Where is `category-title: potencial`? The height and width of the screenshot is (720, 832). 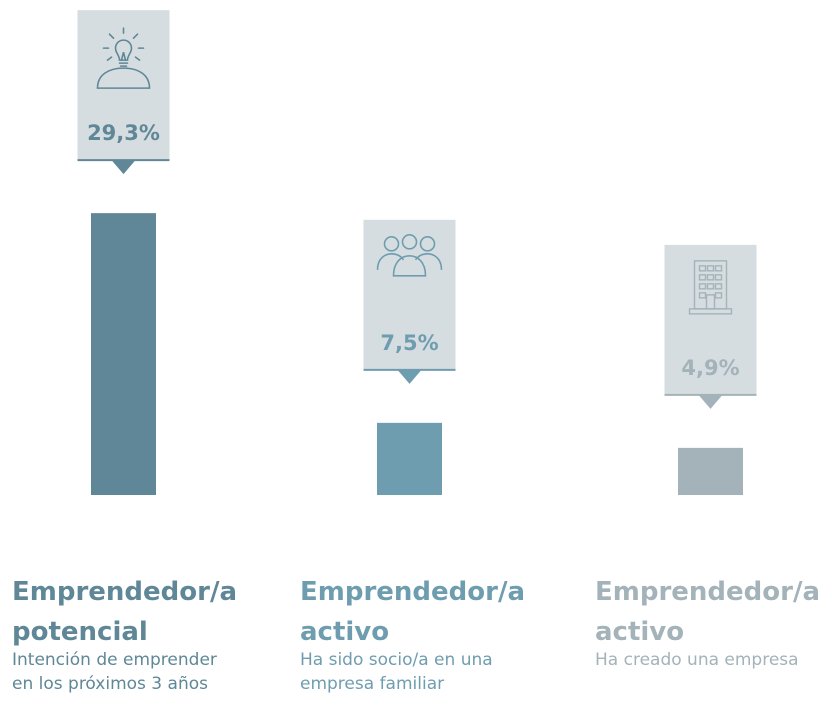
category-title: potencial is located at coordinates (80, 632).